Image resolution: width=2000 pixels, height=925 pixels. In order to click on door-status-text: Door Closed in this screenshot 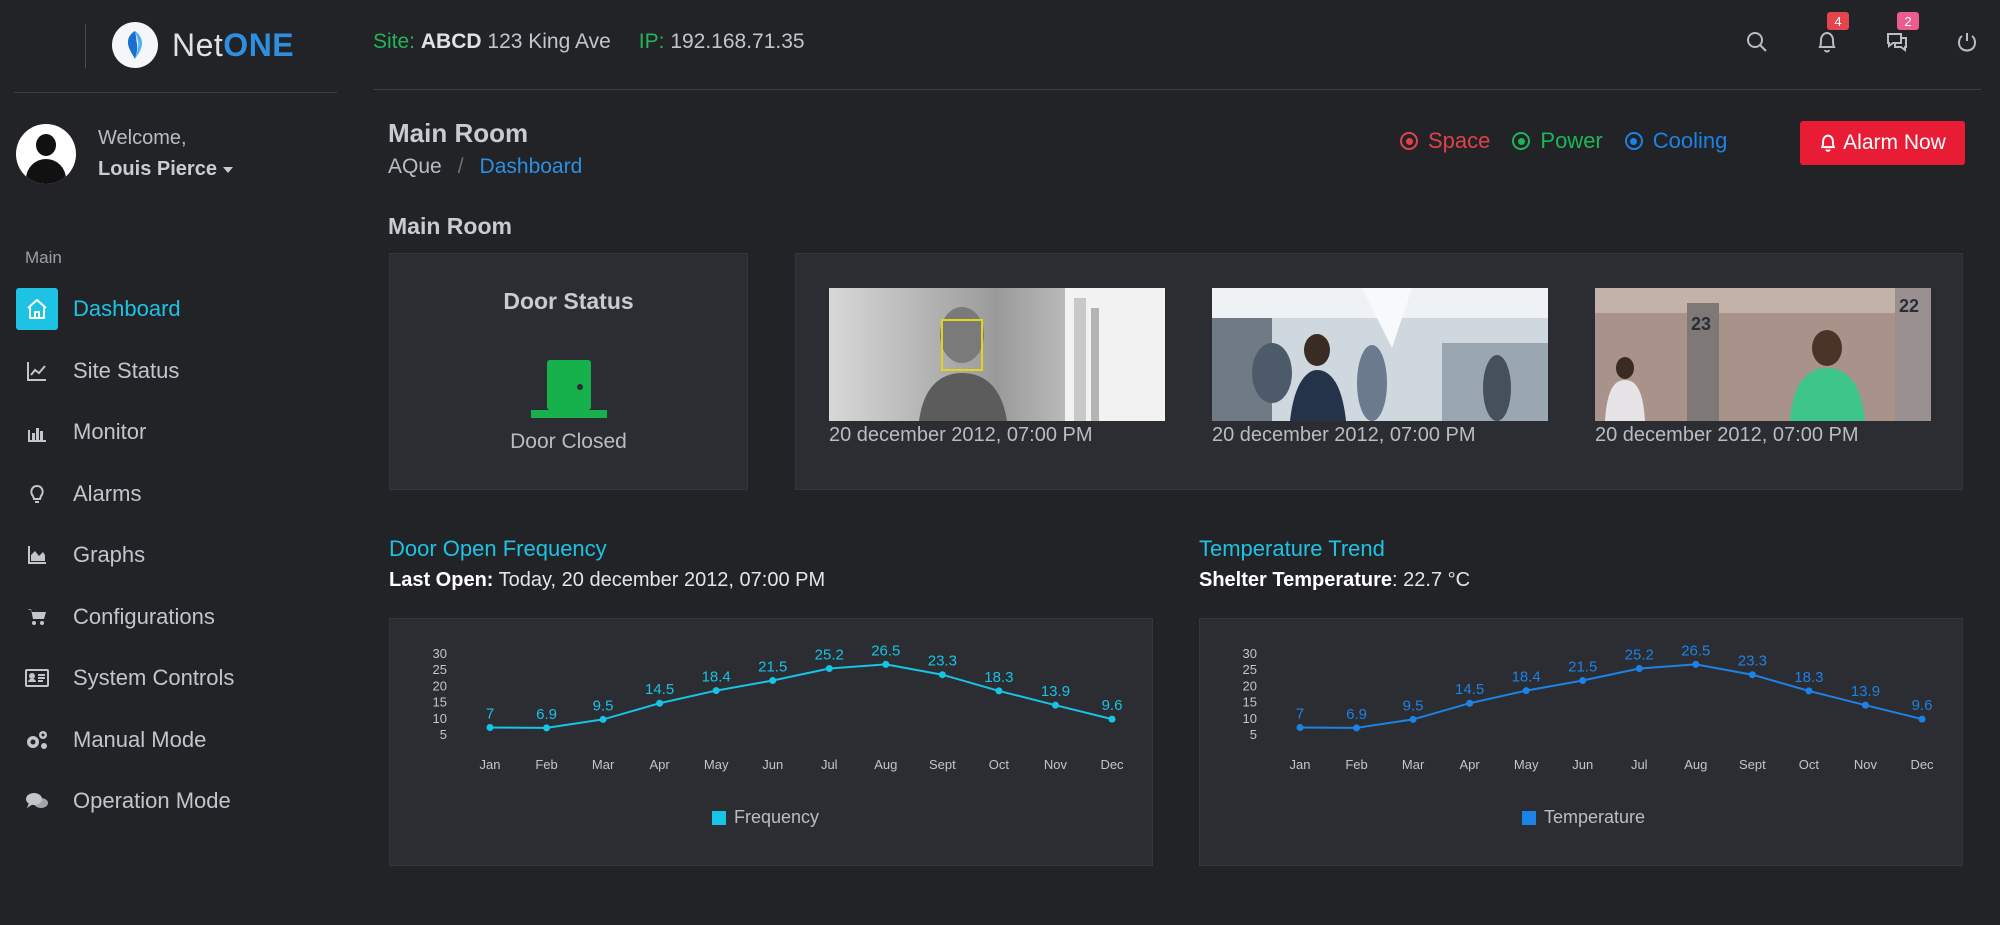, I will do `click(568, 441)`.